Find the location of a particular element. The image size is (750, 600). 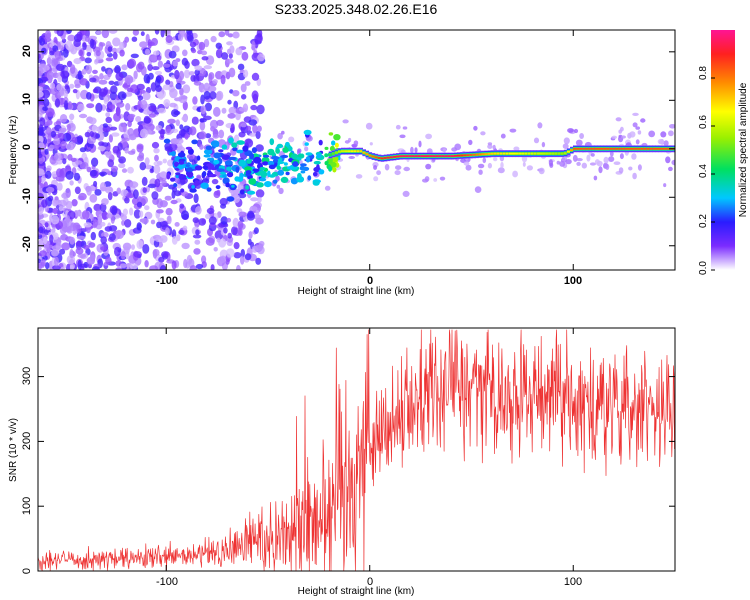

bottom-y-axis-label: SNR (10 * v/v) is located at coordinates (13, 450).